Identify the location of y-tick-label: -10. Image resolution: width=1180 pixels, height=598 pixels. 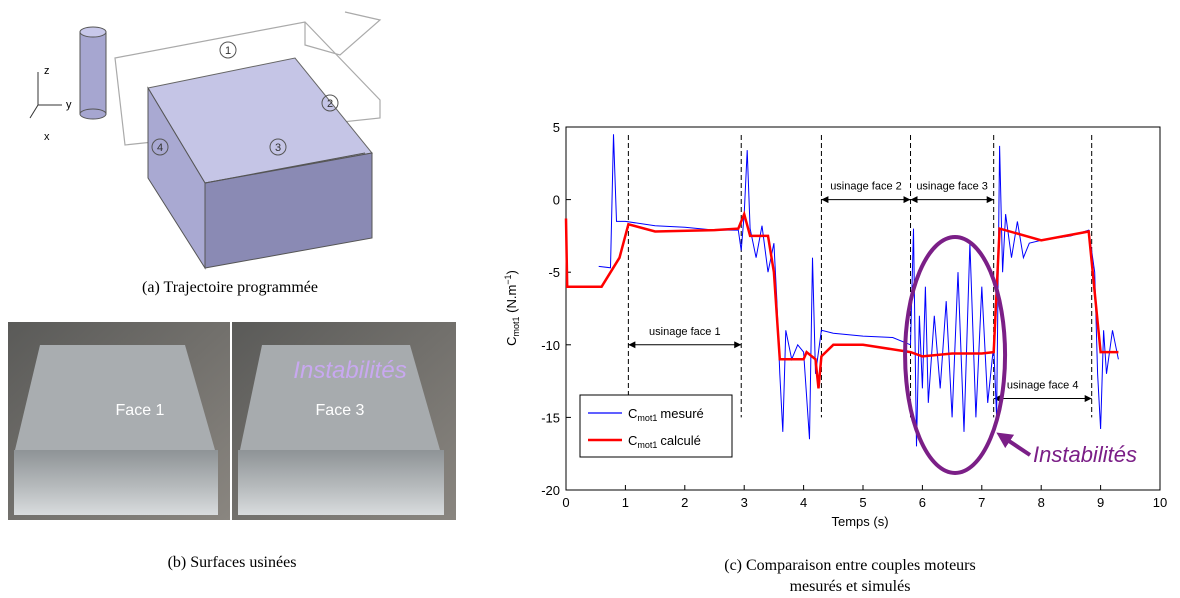
(550, 345).